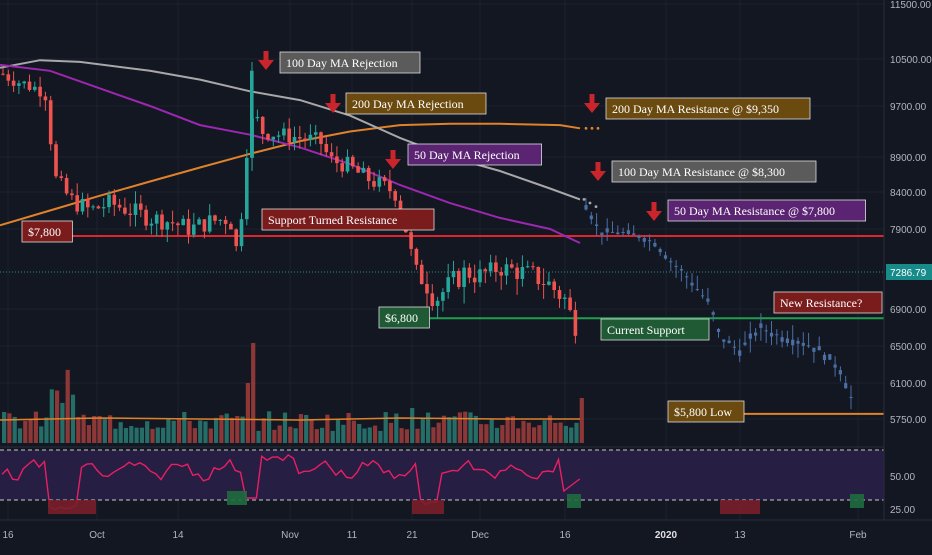  What do you see at coordinates (703, 412) in the screenshot?
I see `annotation-label: $5,800 Low` at bounding box center [703, 412].